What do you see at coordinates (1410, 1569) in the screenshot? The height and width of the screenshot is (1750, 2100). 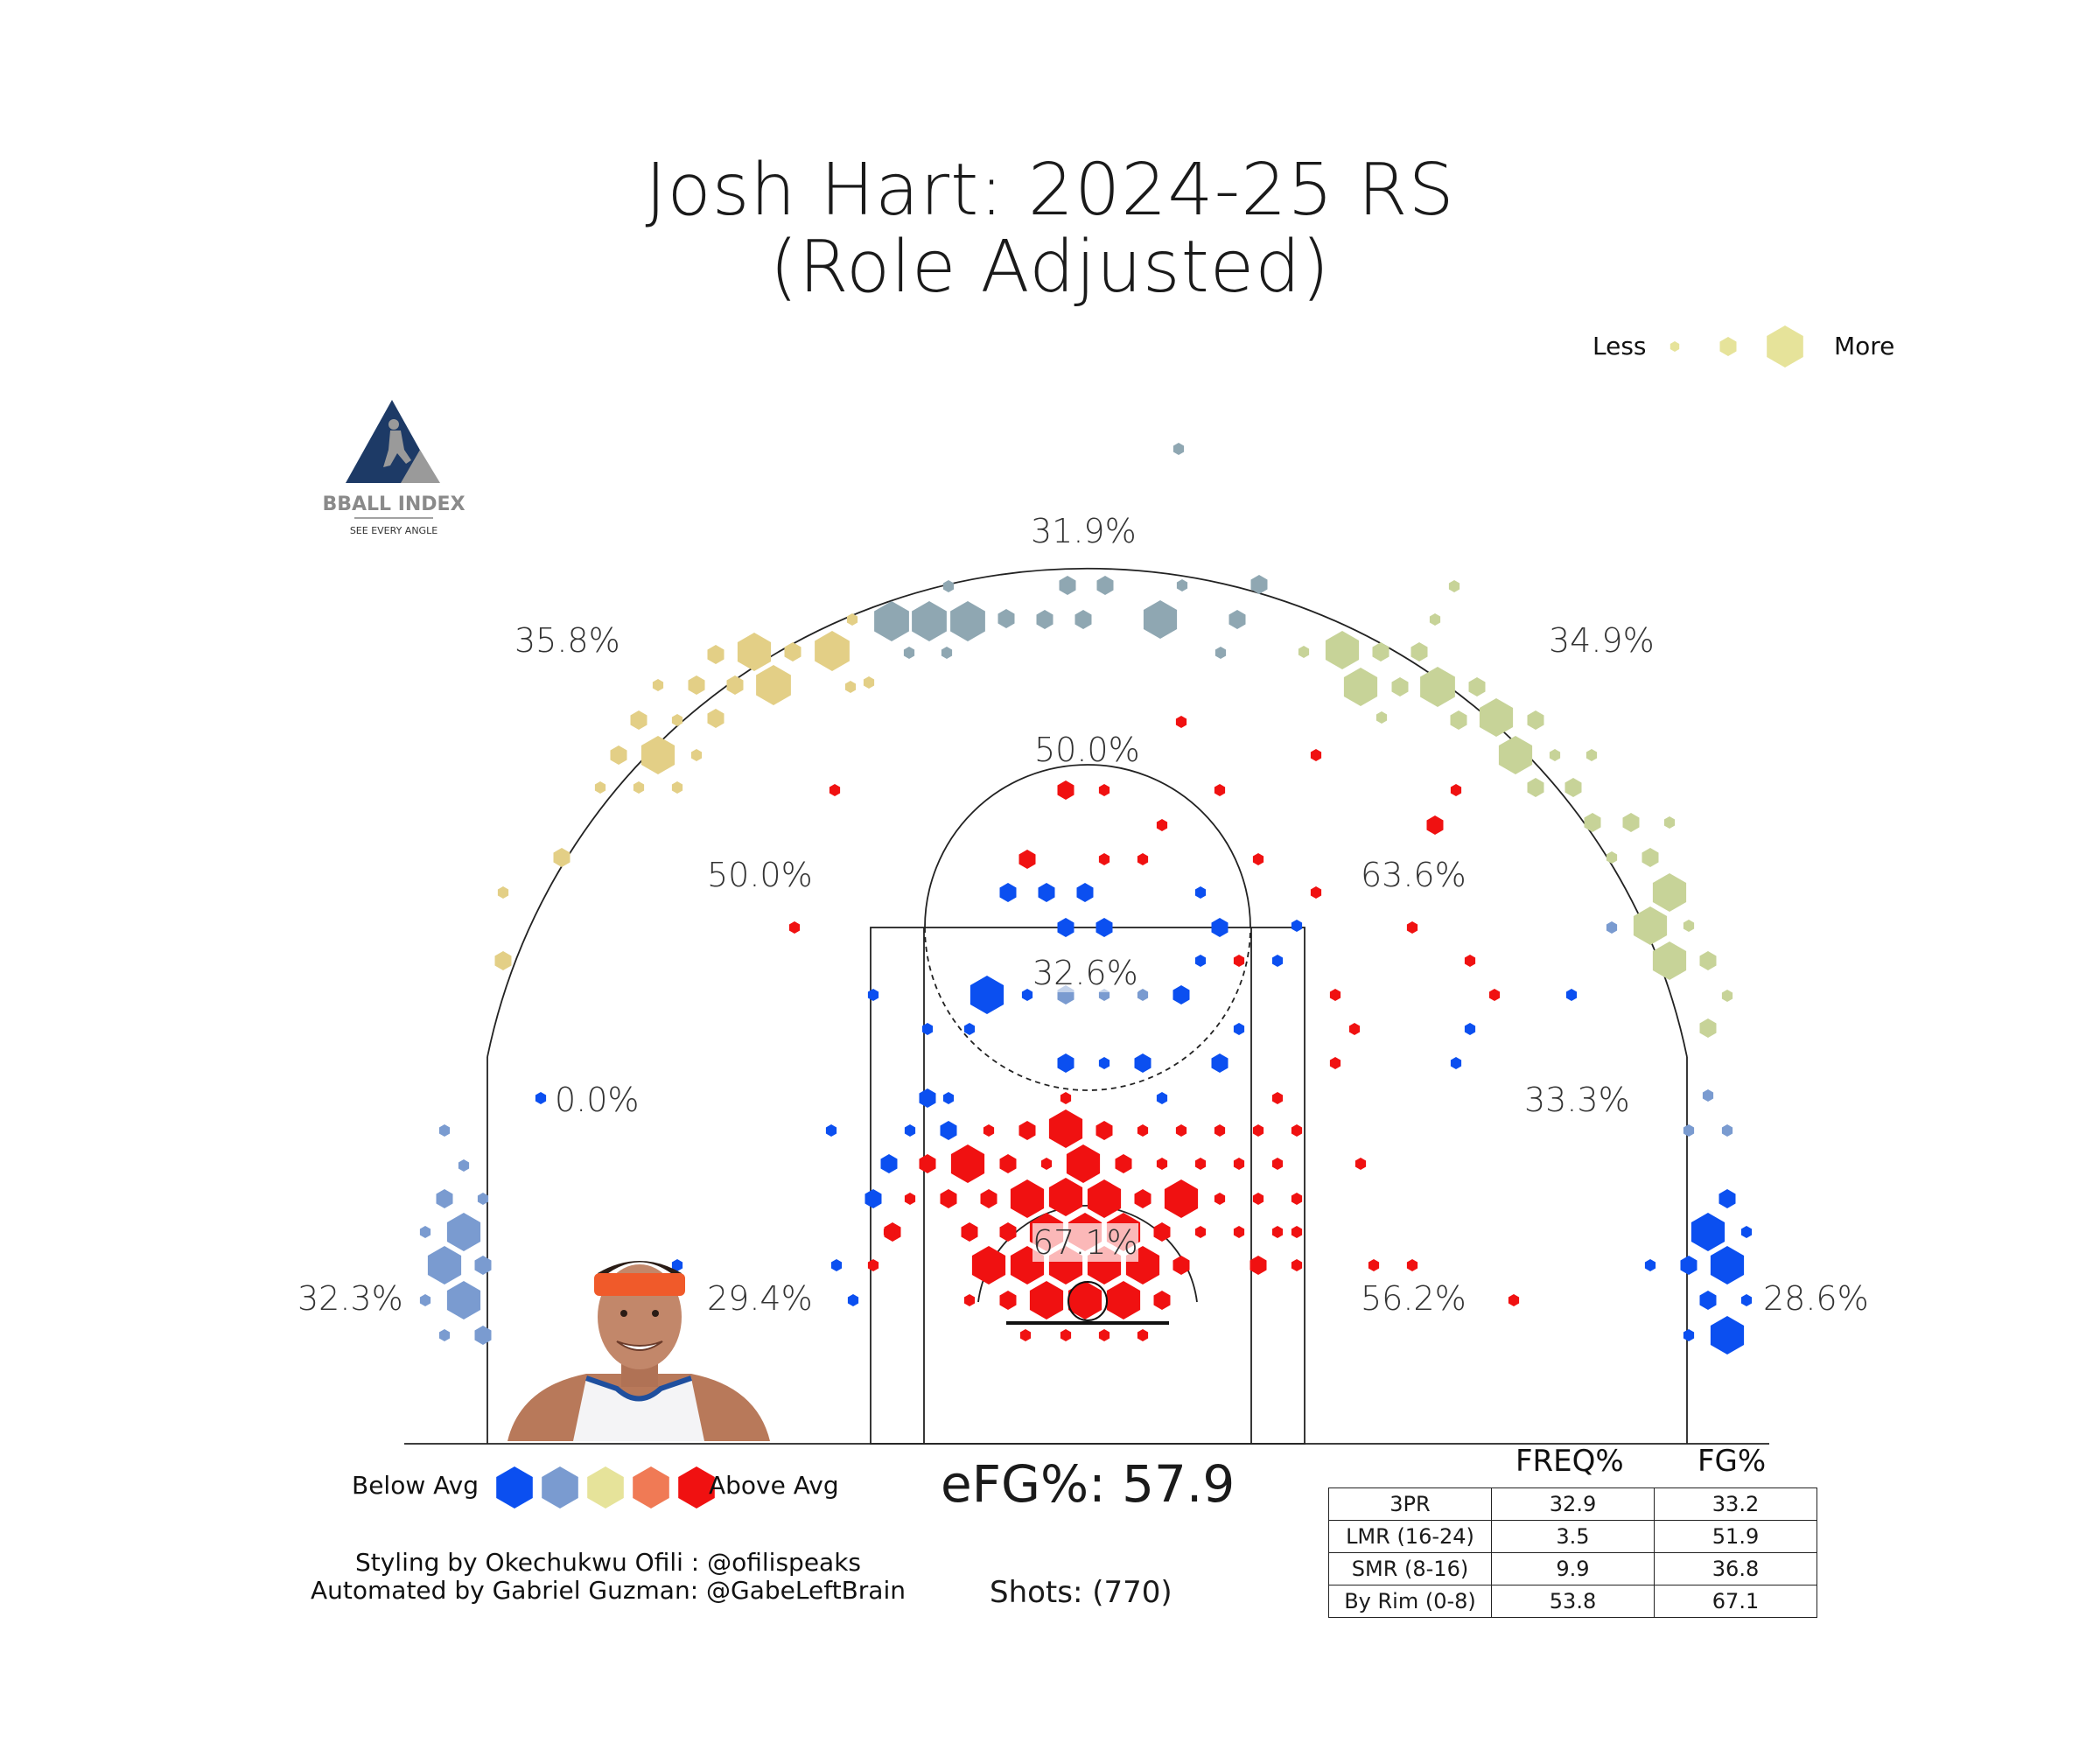 I see `row-label: SMR (8-16)` at bounding box center [1410, 1569].